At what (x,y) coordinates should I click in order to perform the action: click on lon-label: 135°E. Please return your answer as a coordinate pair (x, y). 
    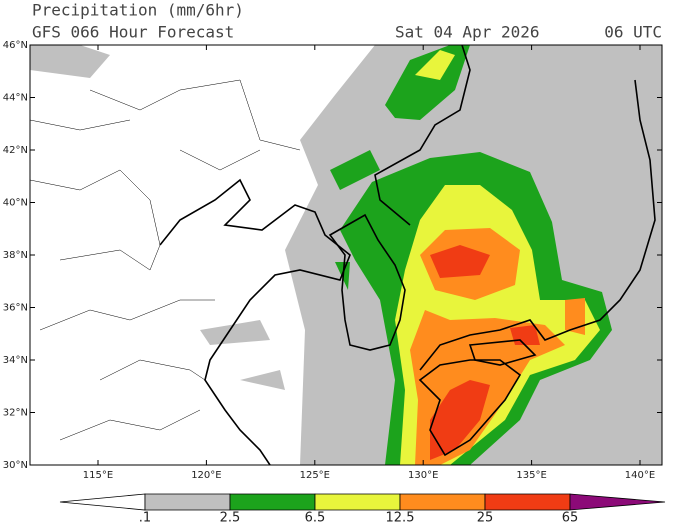
    Looking at the image, I should click on (531, 475).